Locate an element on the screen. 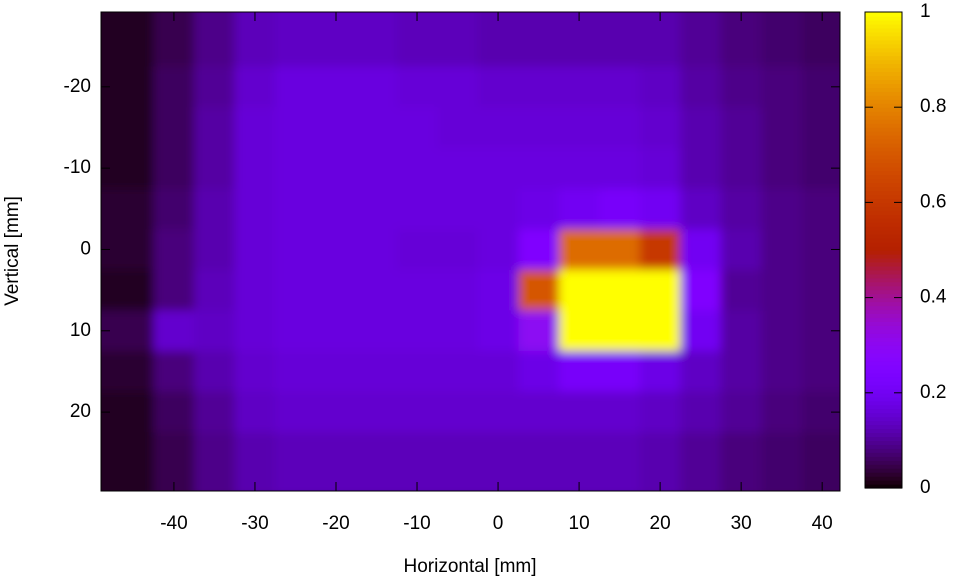 This screenshot has height=581, width=953. y-tick-label: 20 is located at coordinates (80, 411).